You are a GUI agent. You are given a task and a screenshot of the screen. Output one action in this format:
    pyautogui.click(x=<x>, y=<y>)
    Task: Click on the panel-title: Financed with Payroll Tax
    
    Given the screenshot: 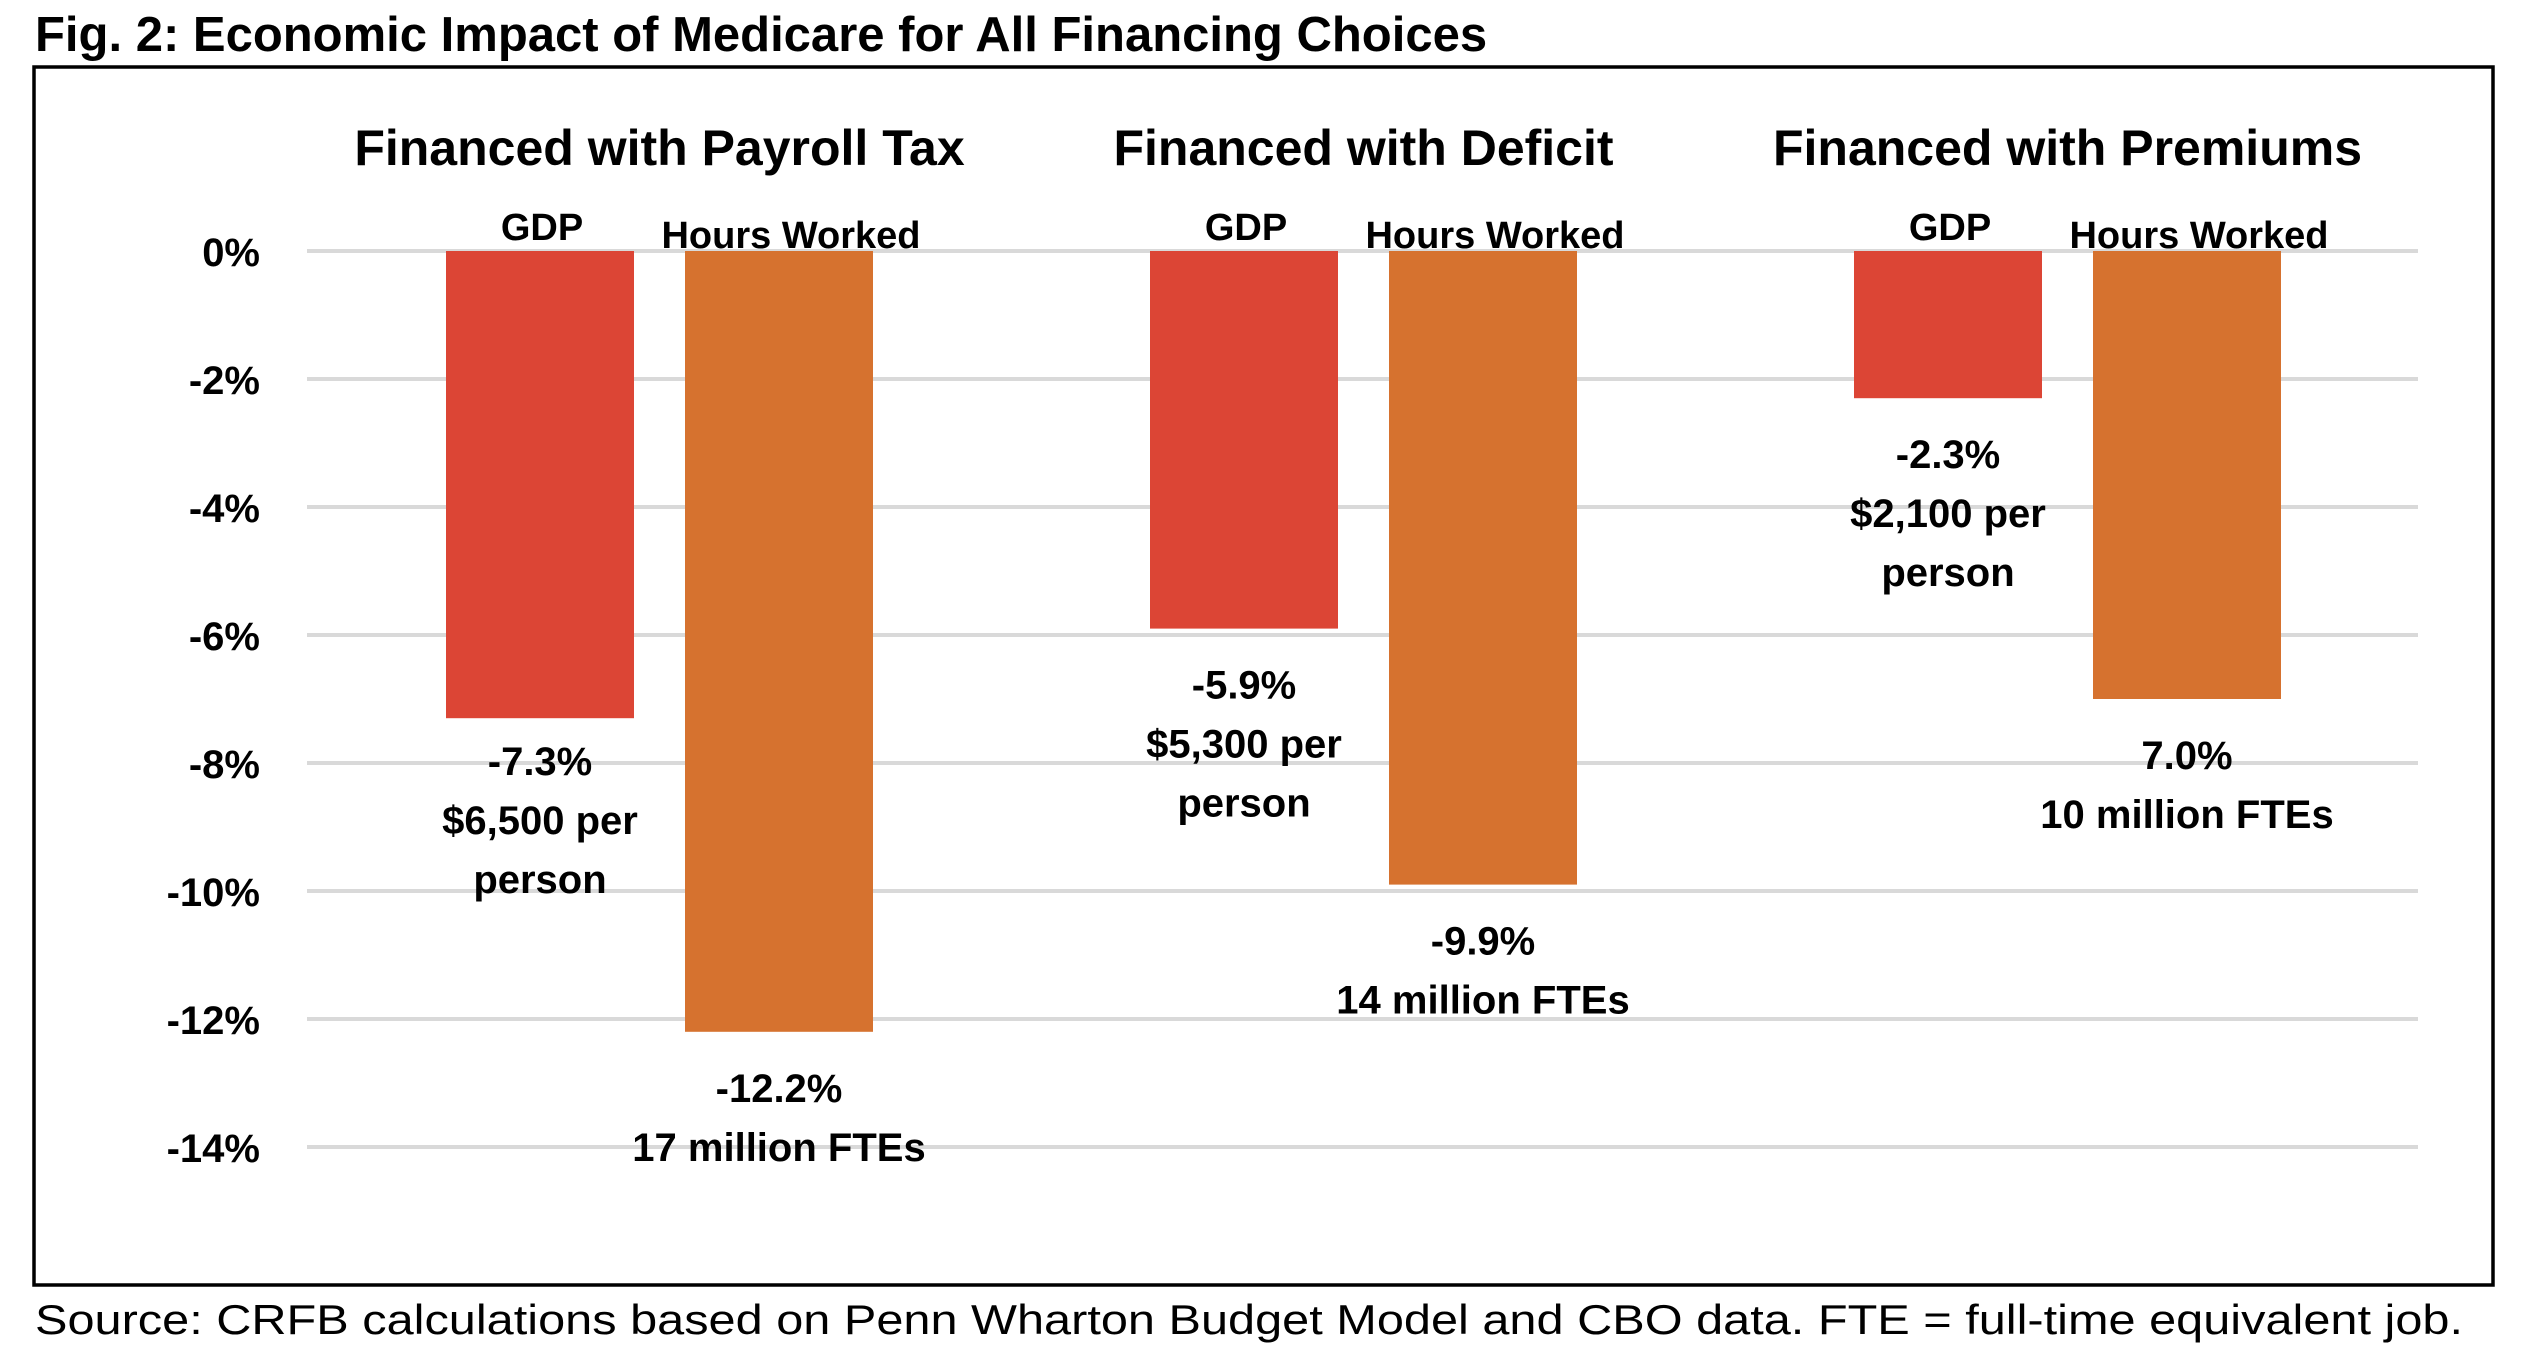 What is the action you would take?
    pyautogui.click(x=659, y=148)
    